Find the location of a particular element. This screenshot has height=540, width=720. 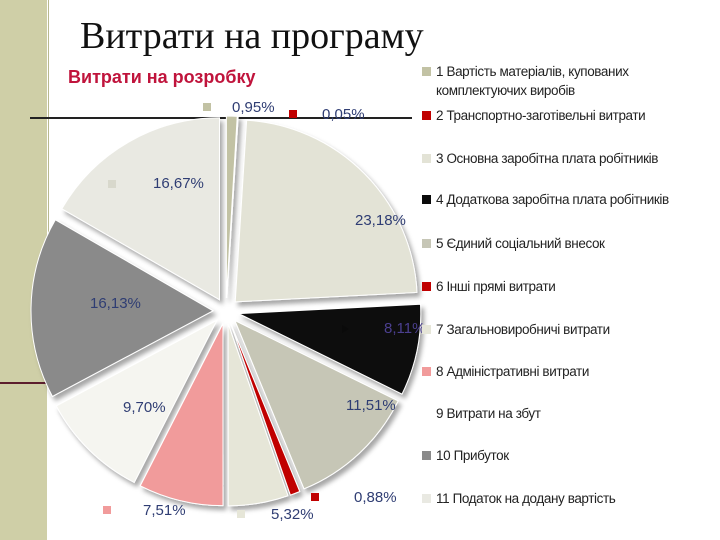

legend-item: 11 Податок на додану вартість is located at coordinates (565, 498).